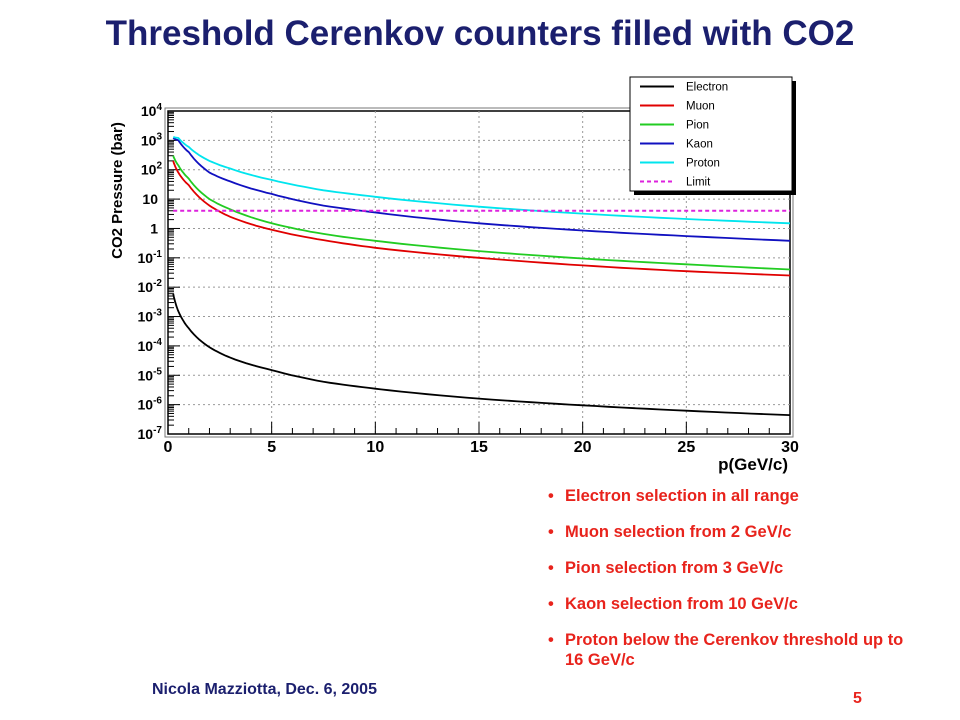  What do you see at coordinates (479, 447) in the screenshot?
I see `x-tick-label: 15` at bounding box center [479, 447].